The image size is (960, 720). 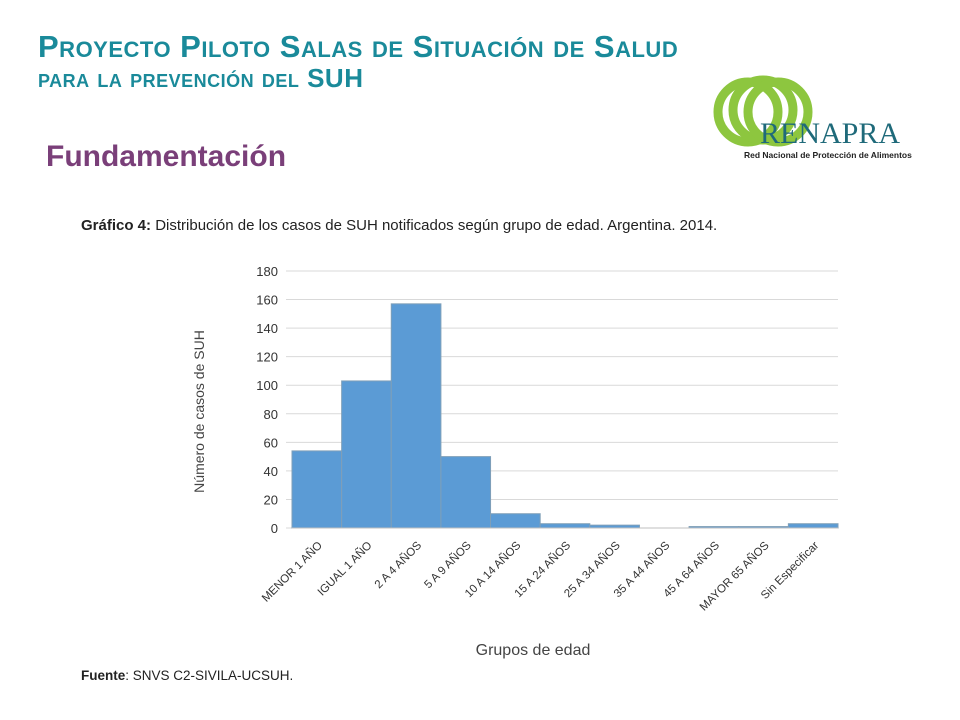 I want to click on y-tick-label: 60, so click(x=271, y=442).